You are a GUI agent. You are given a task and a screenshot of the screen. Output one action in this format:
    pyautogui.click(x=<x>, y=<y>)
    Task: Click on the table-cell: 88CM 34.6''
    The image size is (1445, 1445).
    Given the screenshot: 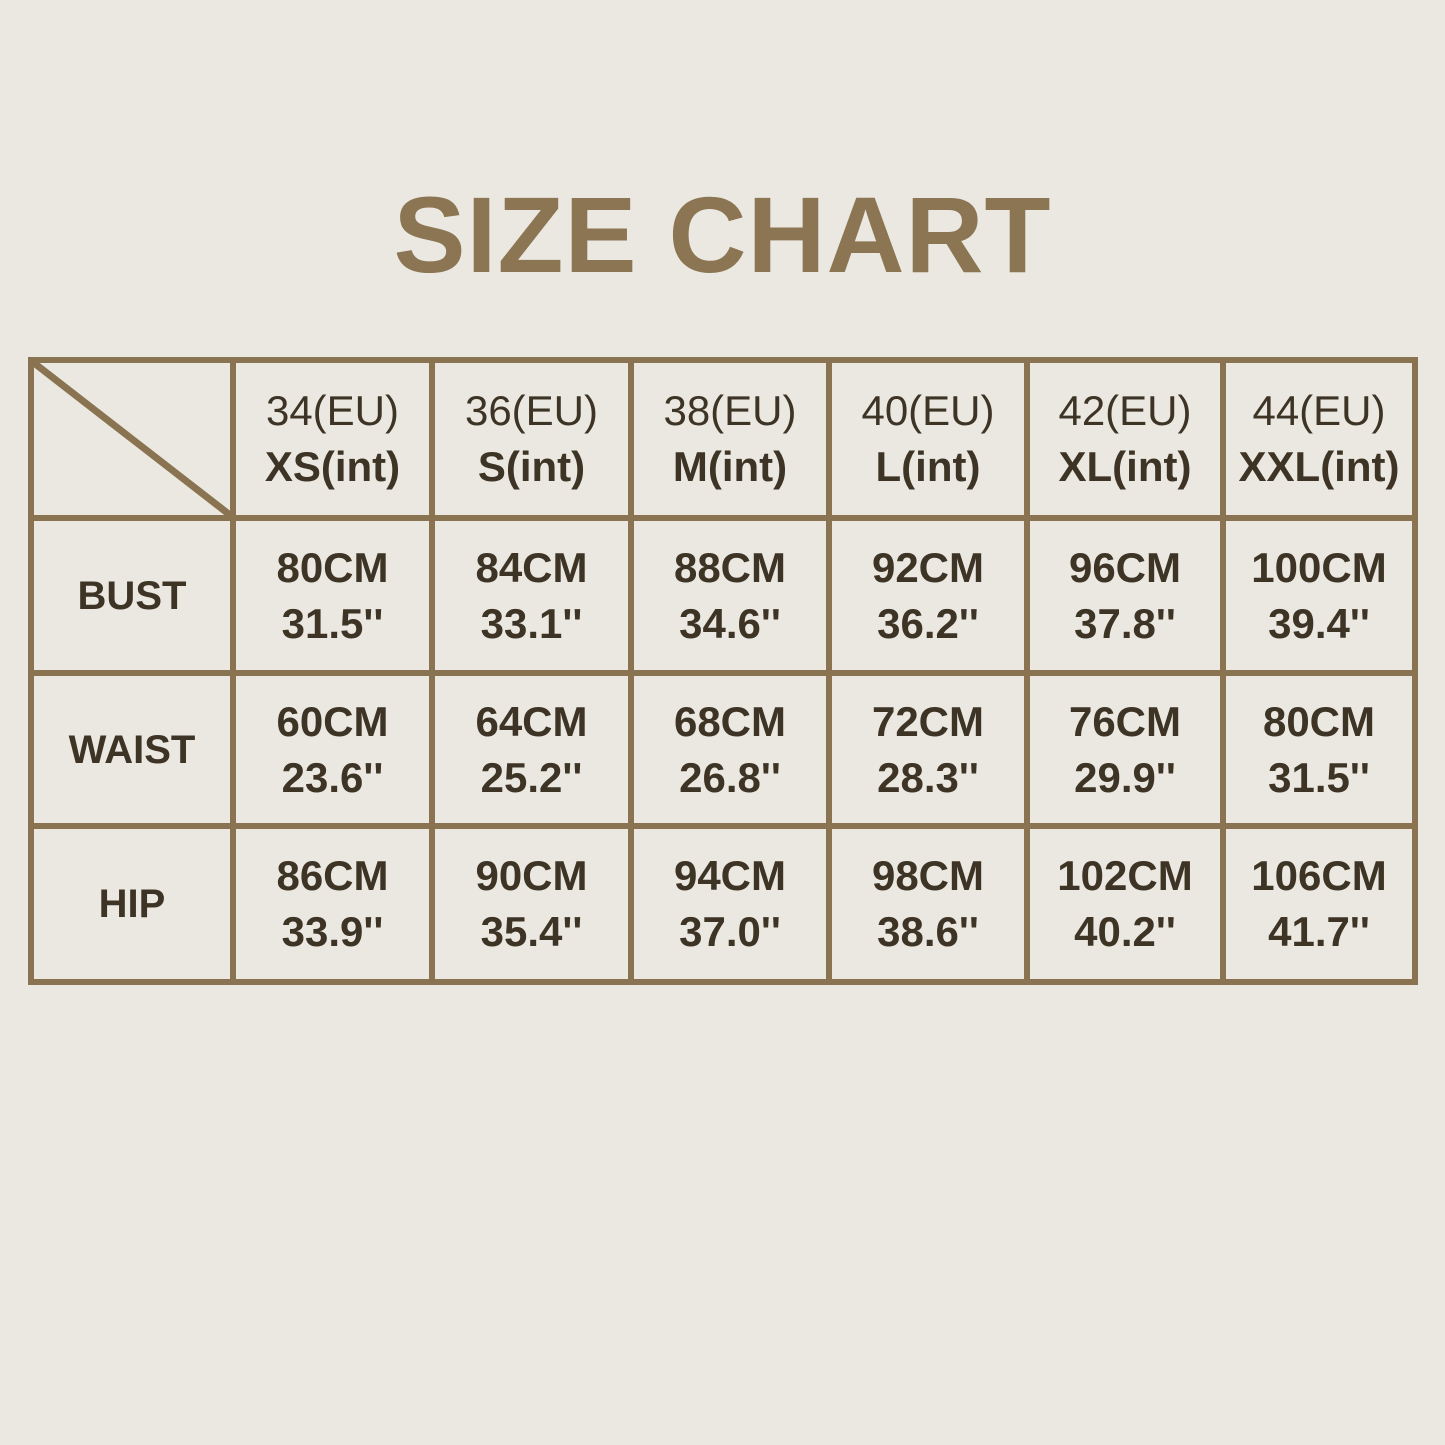 What is the action you would take?
    pyautogui.click(x=730, y=595)
    